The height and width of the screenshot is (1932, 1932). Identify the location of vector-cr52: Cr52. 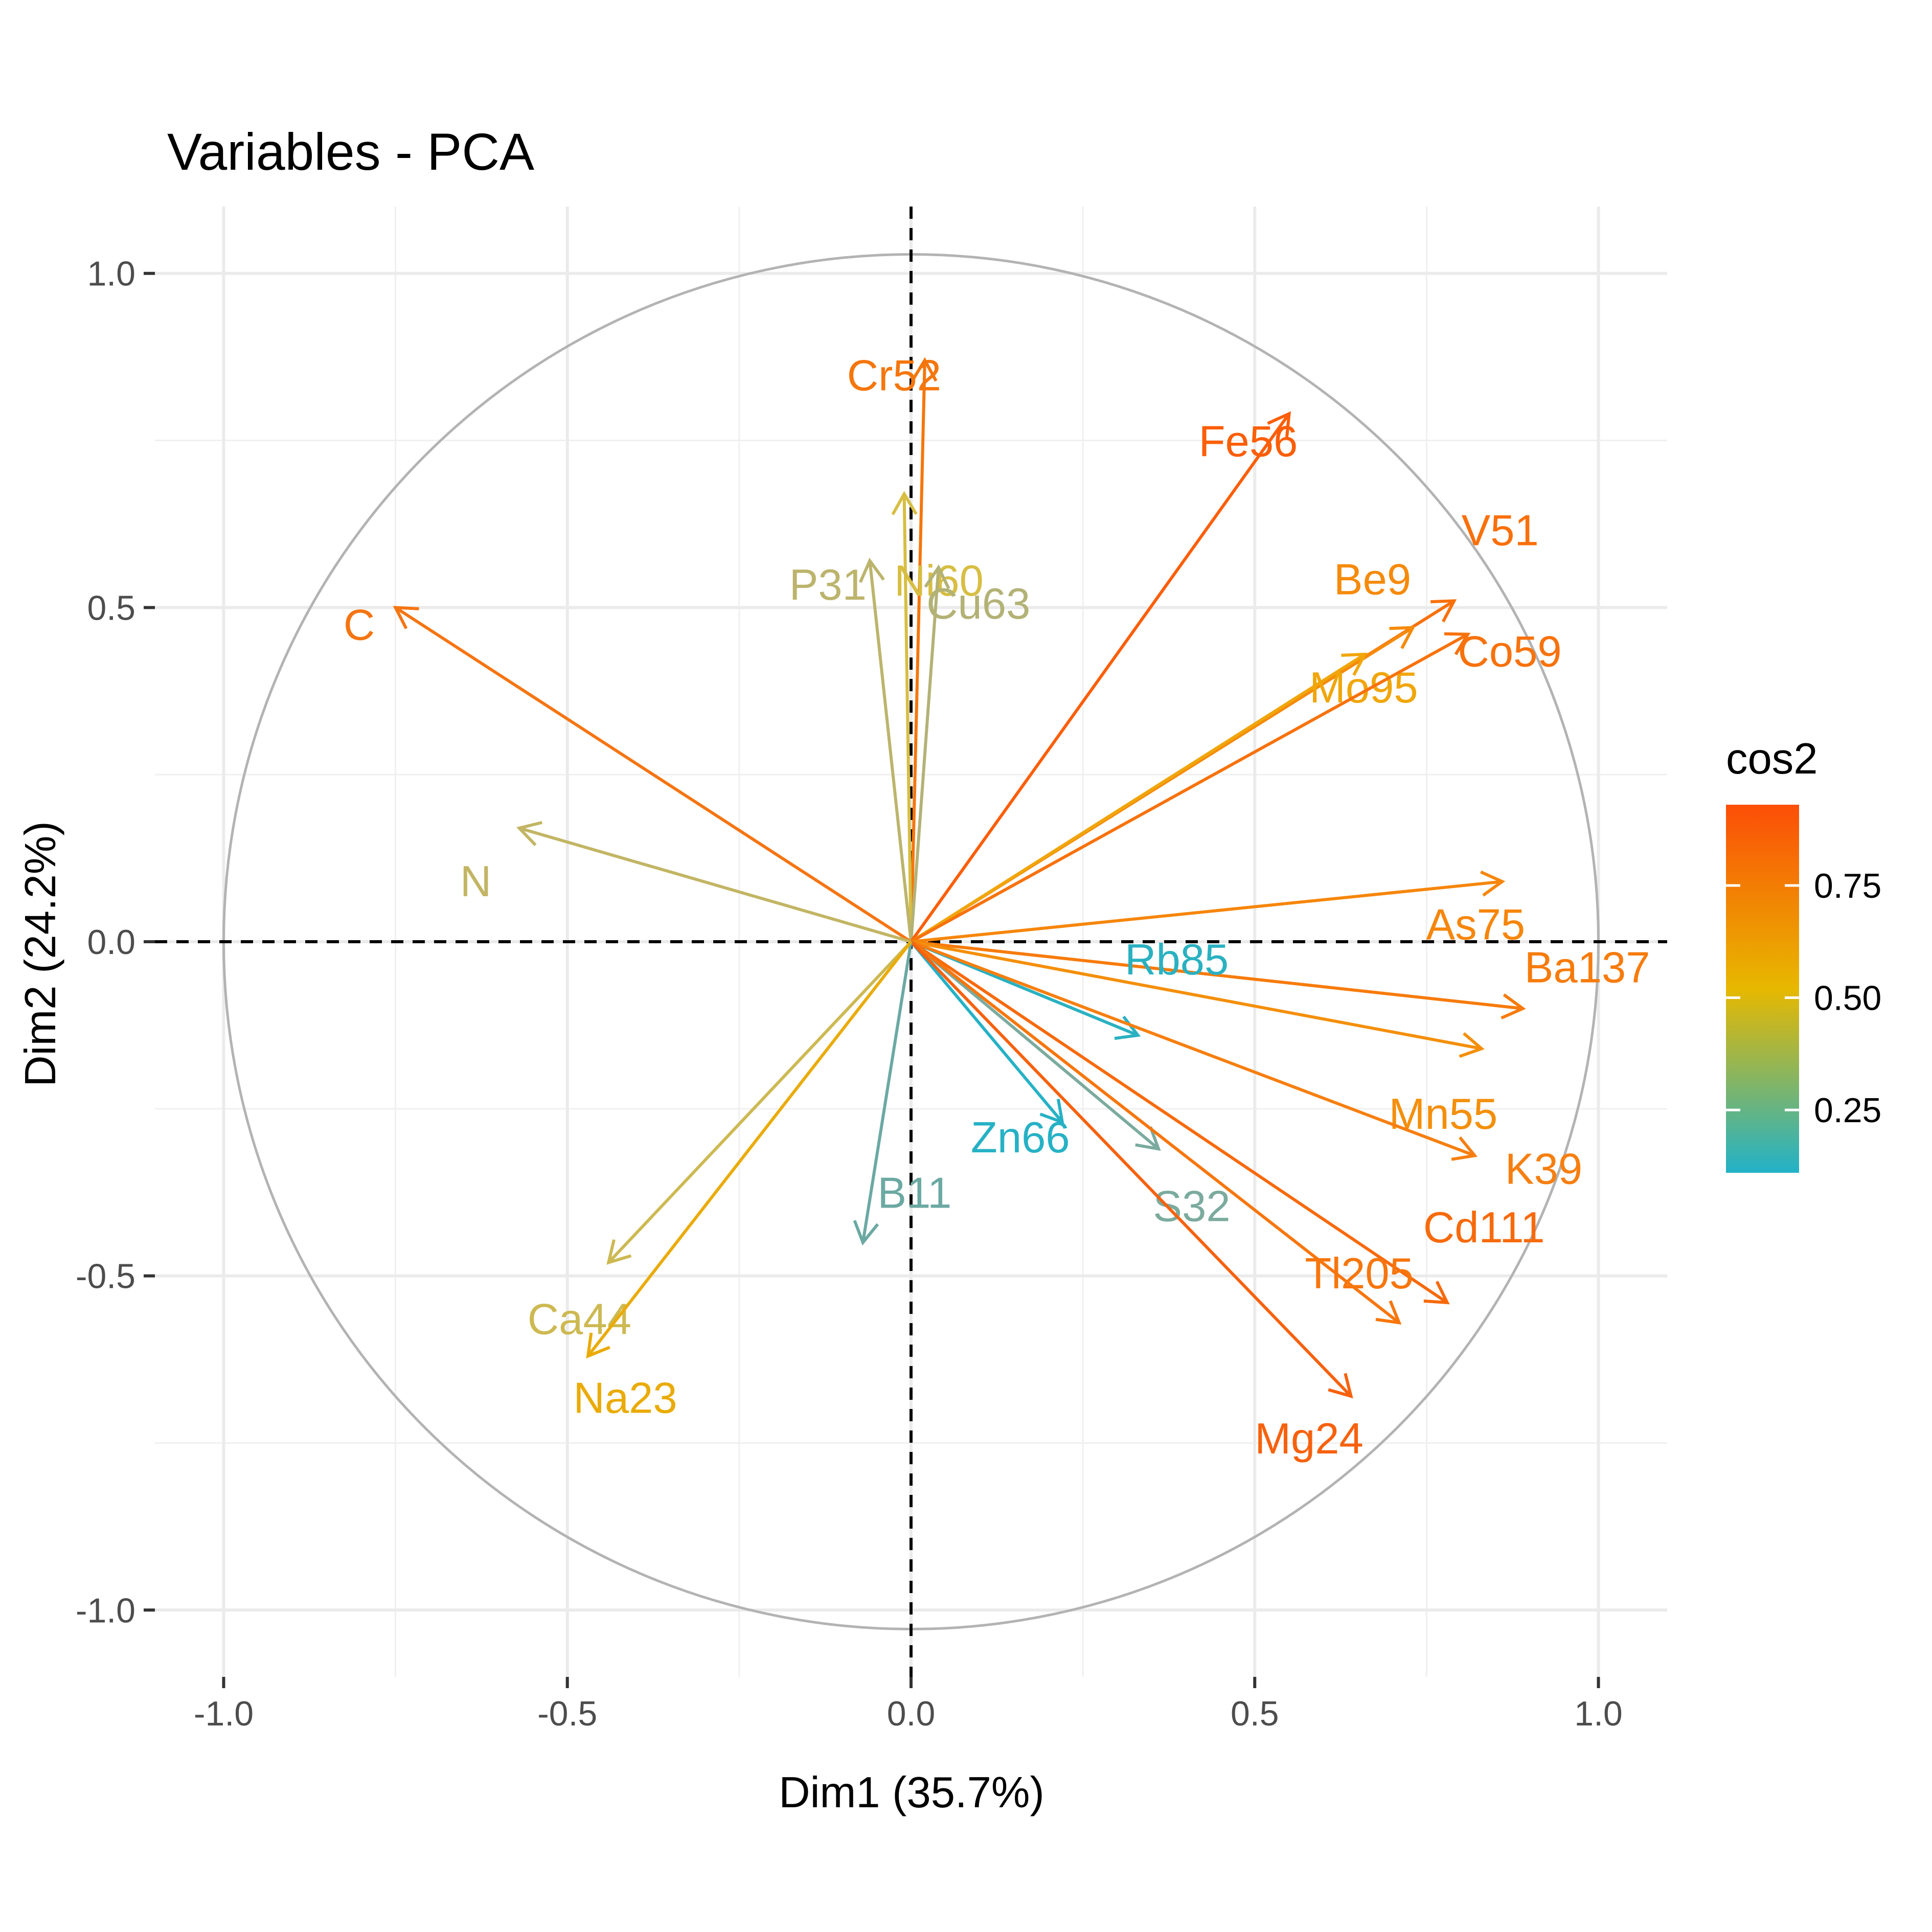
(894, 647).